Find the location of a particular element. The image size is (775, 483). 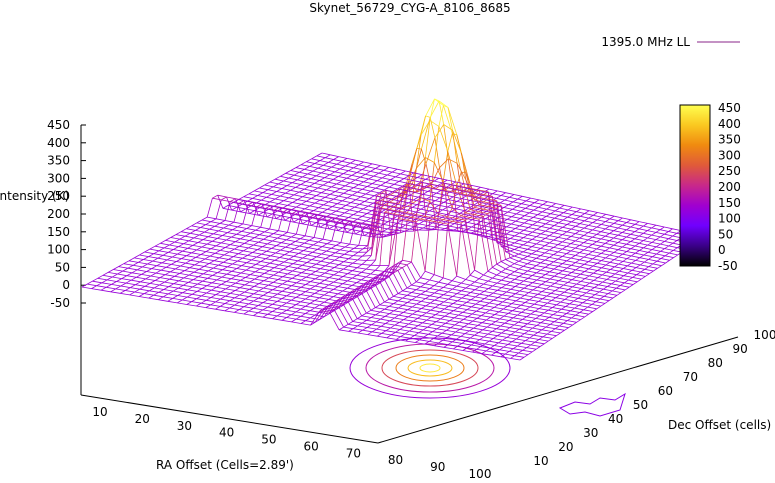

x-tick-label: 40 is located at coordinates (226, 433).